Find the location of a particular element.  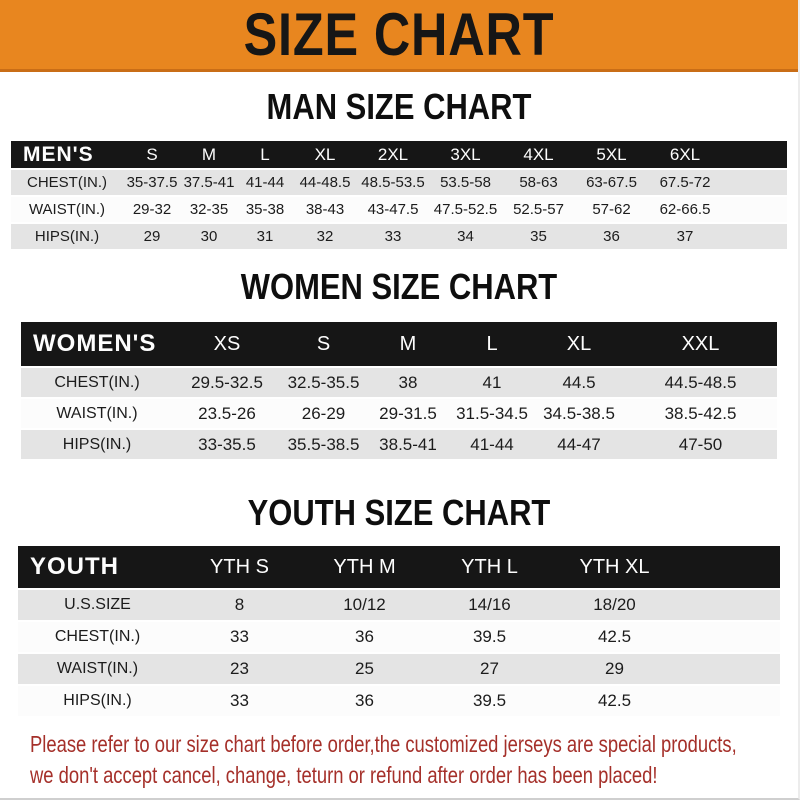

size-value: 38-43 is located at coordinates (325, 209).